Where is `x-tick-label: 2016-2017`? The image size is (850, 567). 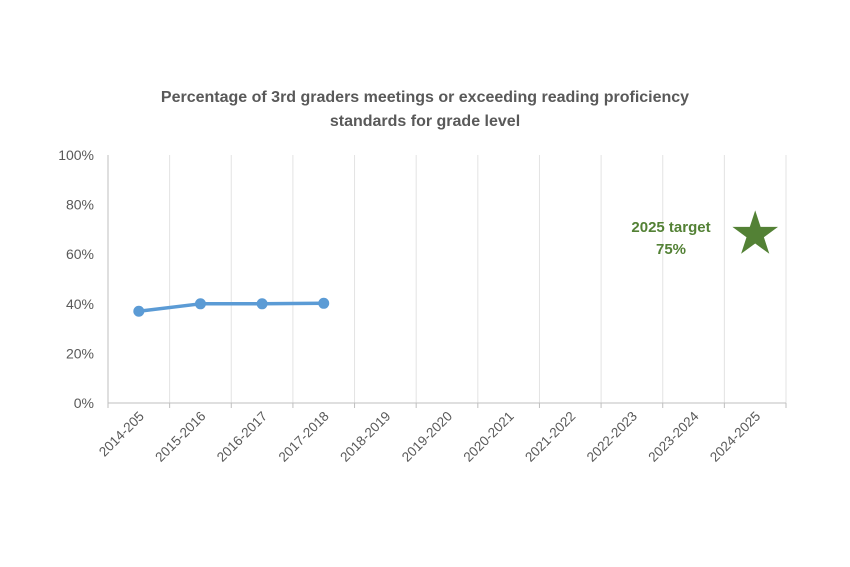 x-tick-label: 2016-2017 is located at coordinates (242, 437).